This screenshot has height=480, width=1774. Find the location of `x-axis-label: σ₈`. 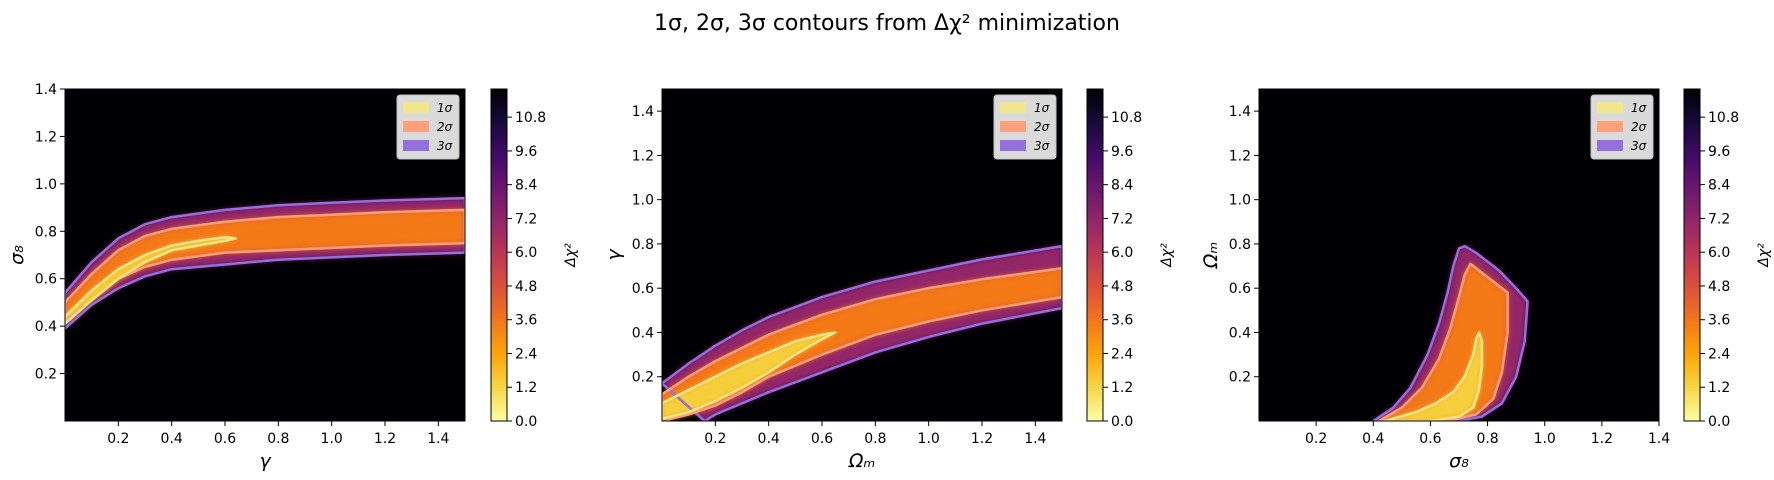

x-axis-label: σ₈ is located at coordinates (1459, 461).